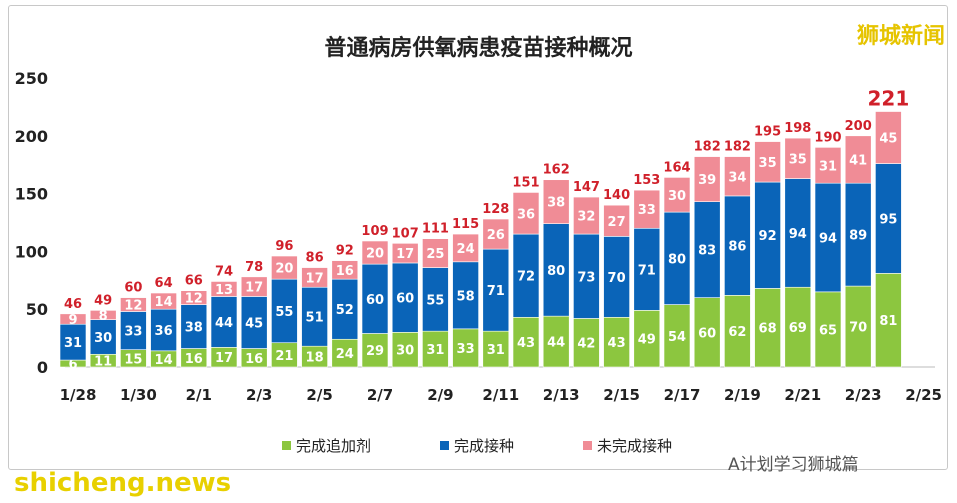  I want to click on segment-value-label: 12, so click(133, 306).